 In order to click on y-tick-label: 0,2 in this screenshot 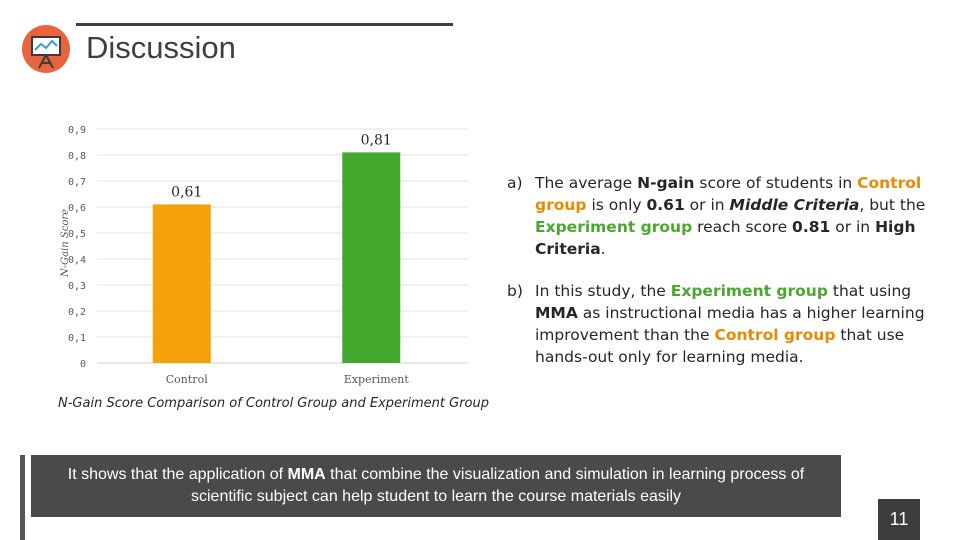, I will do `click(77, 312)`.